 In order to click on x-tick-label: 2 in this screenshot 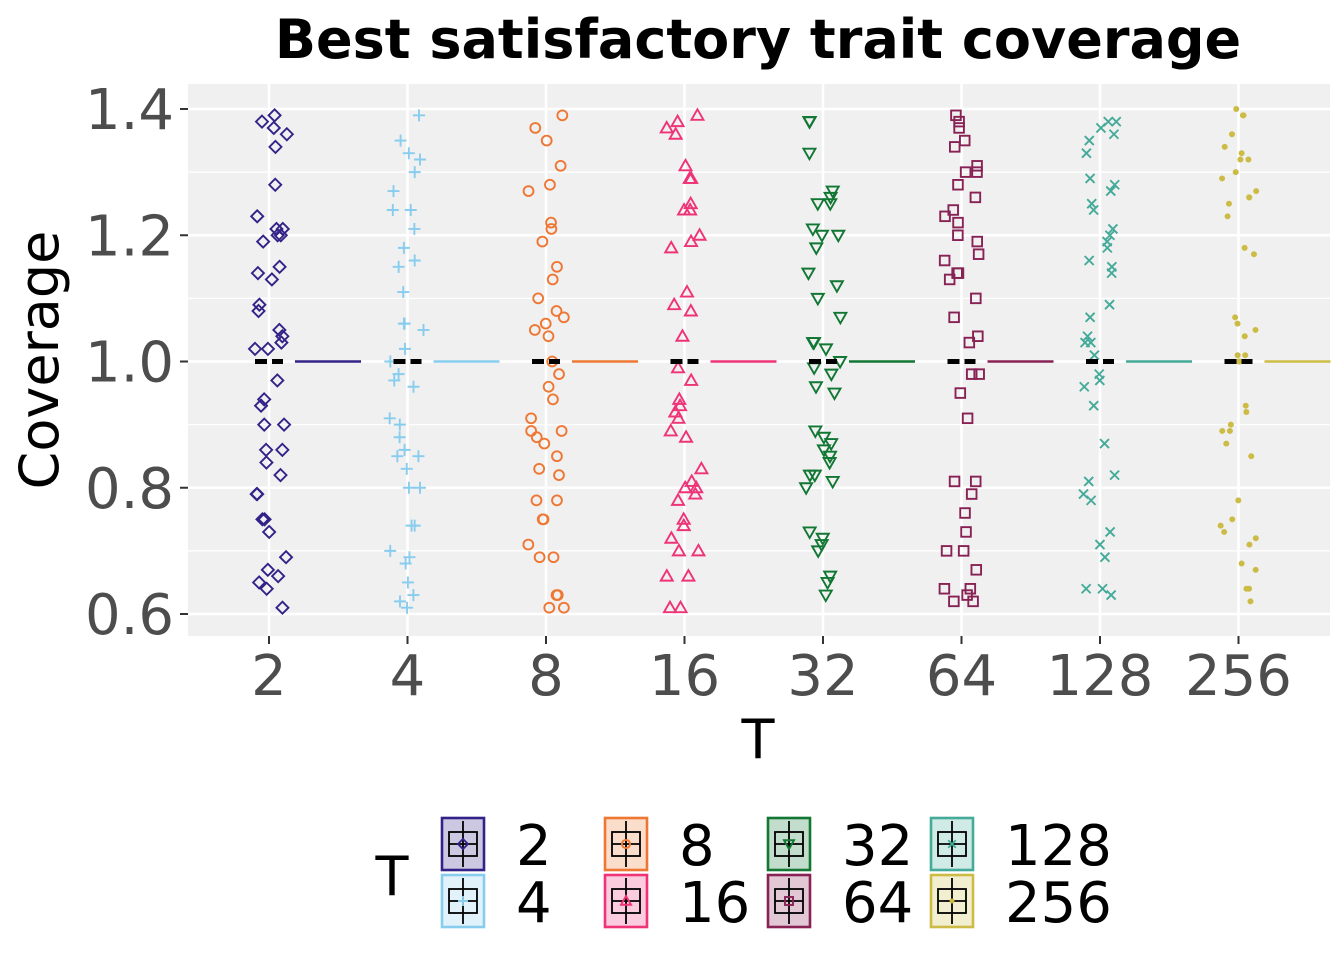, I will do `click(269, 676)`.